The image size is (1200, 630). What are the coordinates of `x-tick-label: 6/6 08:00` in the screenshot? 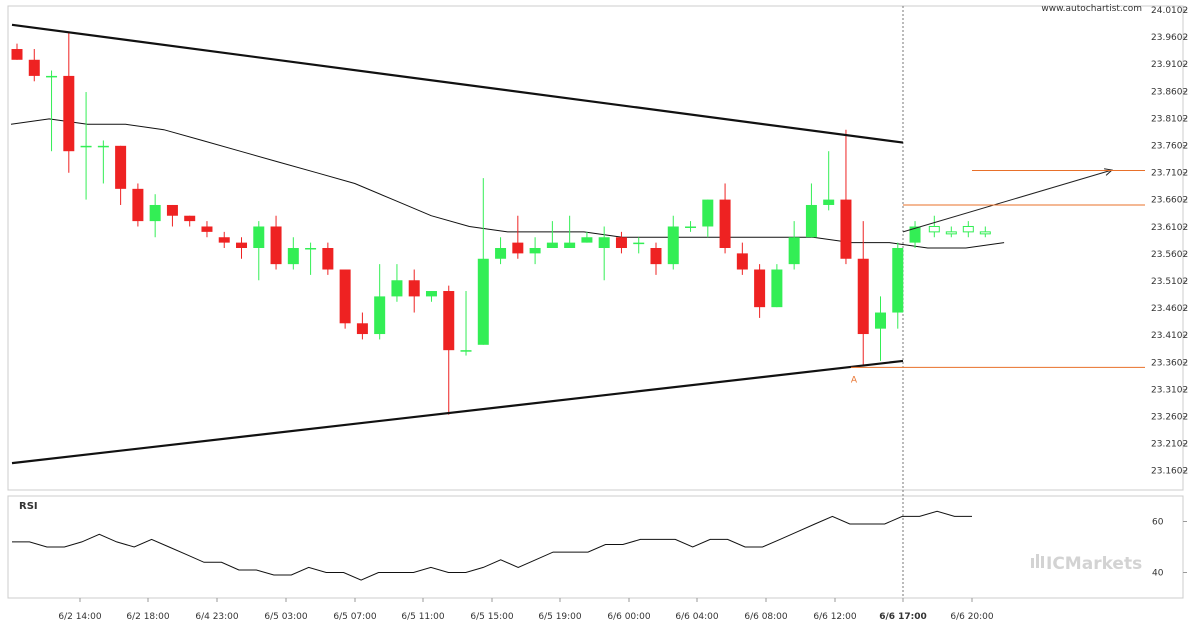 It's located at (766, 617).